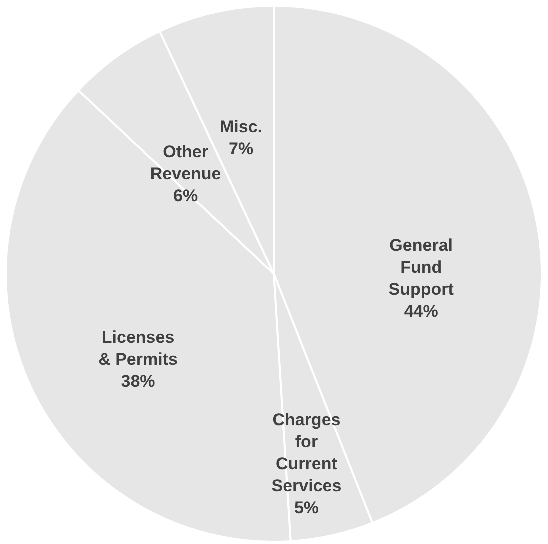 The image size is (548, 544). What do you see at coordinates (307, 508) in the screenshot?
I see `data-label: 5%` at bounding box center [307, 508].